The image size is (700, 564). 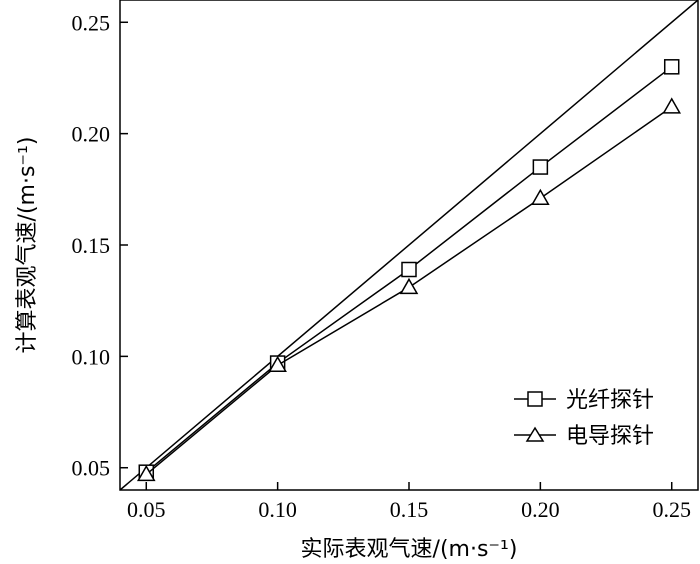 I want to click on y-tick-label: 0.20, so click(x=91, y=134).